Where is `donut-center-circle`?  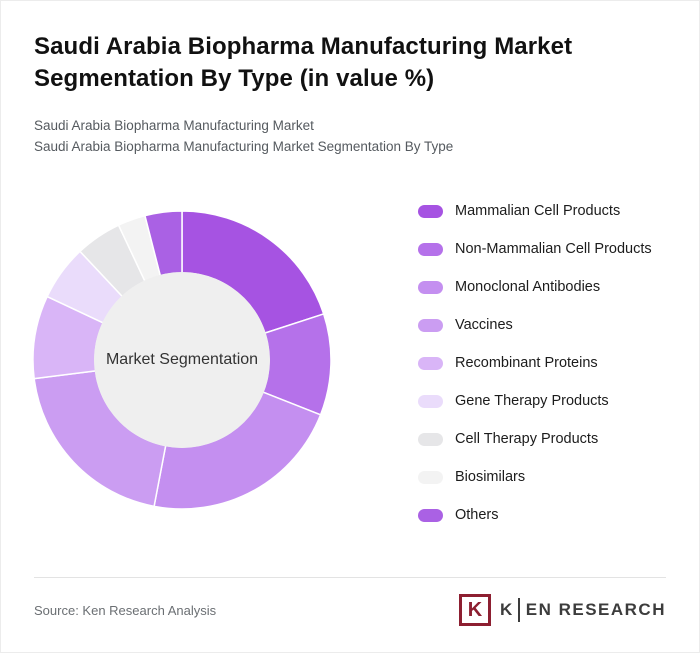
donut-center-circle is located at coordinates (182, 360).